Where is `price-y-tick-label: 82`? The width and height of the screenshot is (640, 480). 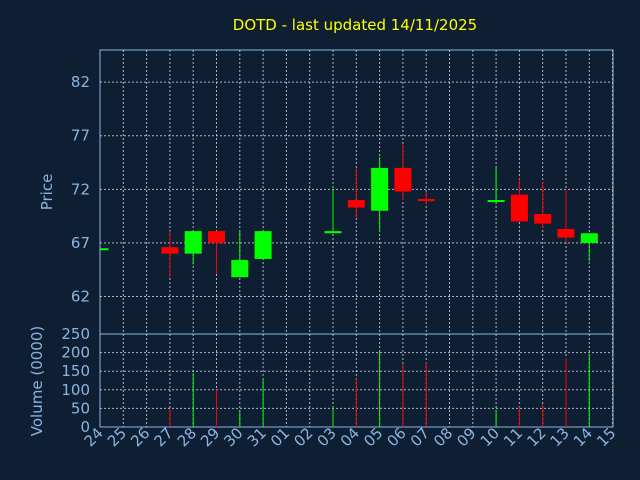 price-y-tick-label: 82 is located at coordinates (80, 82).